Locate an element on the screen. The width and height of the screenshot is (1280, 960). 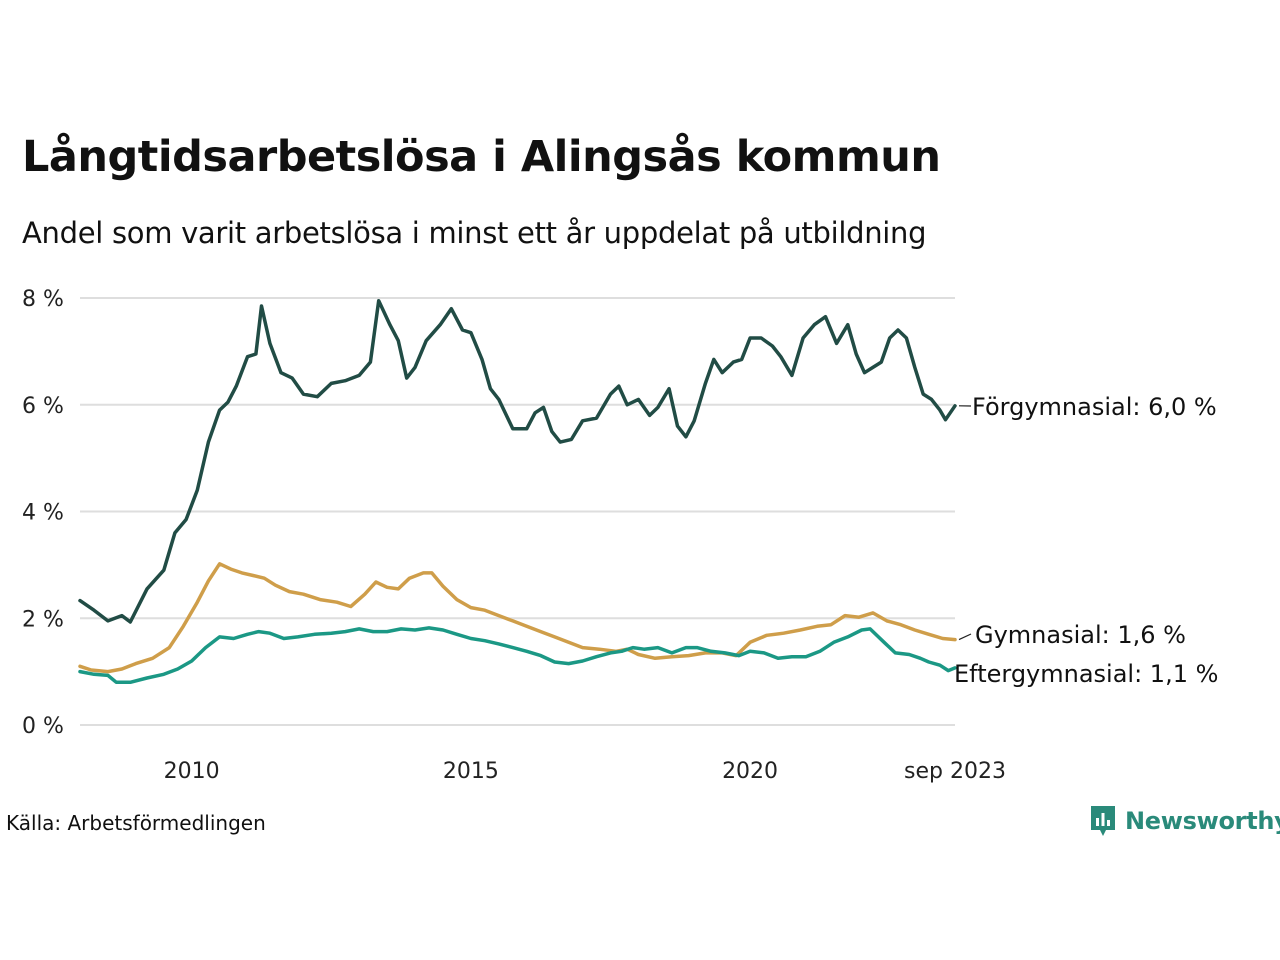
x-tick-label: sep 2023 is located at coordinates (955, 771).